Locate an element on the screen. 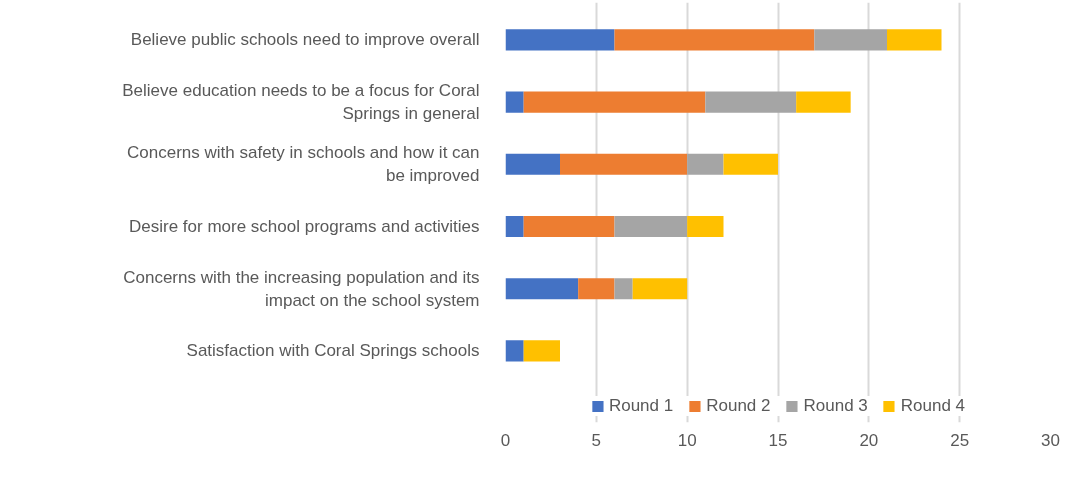 Image resolution: width=1076 pixels, height=483 pixels. legend-label: Round 4 is located at coordinates (933, 406).